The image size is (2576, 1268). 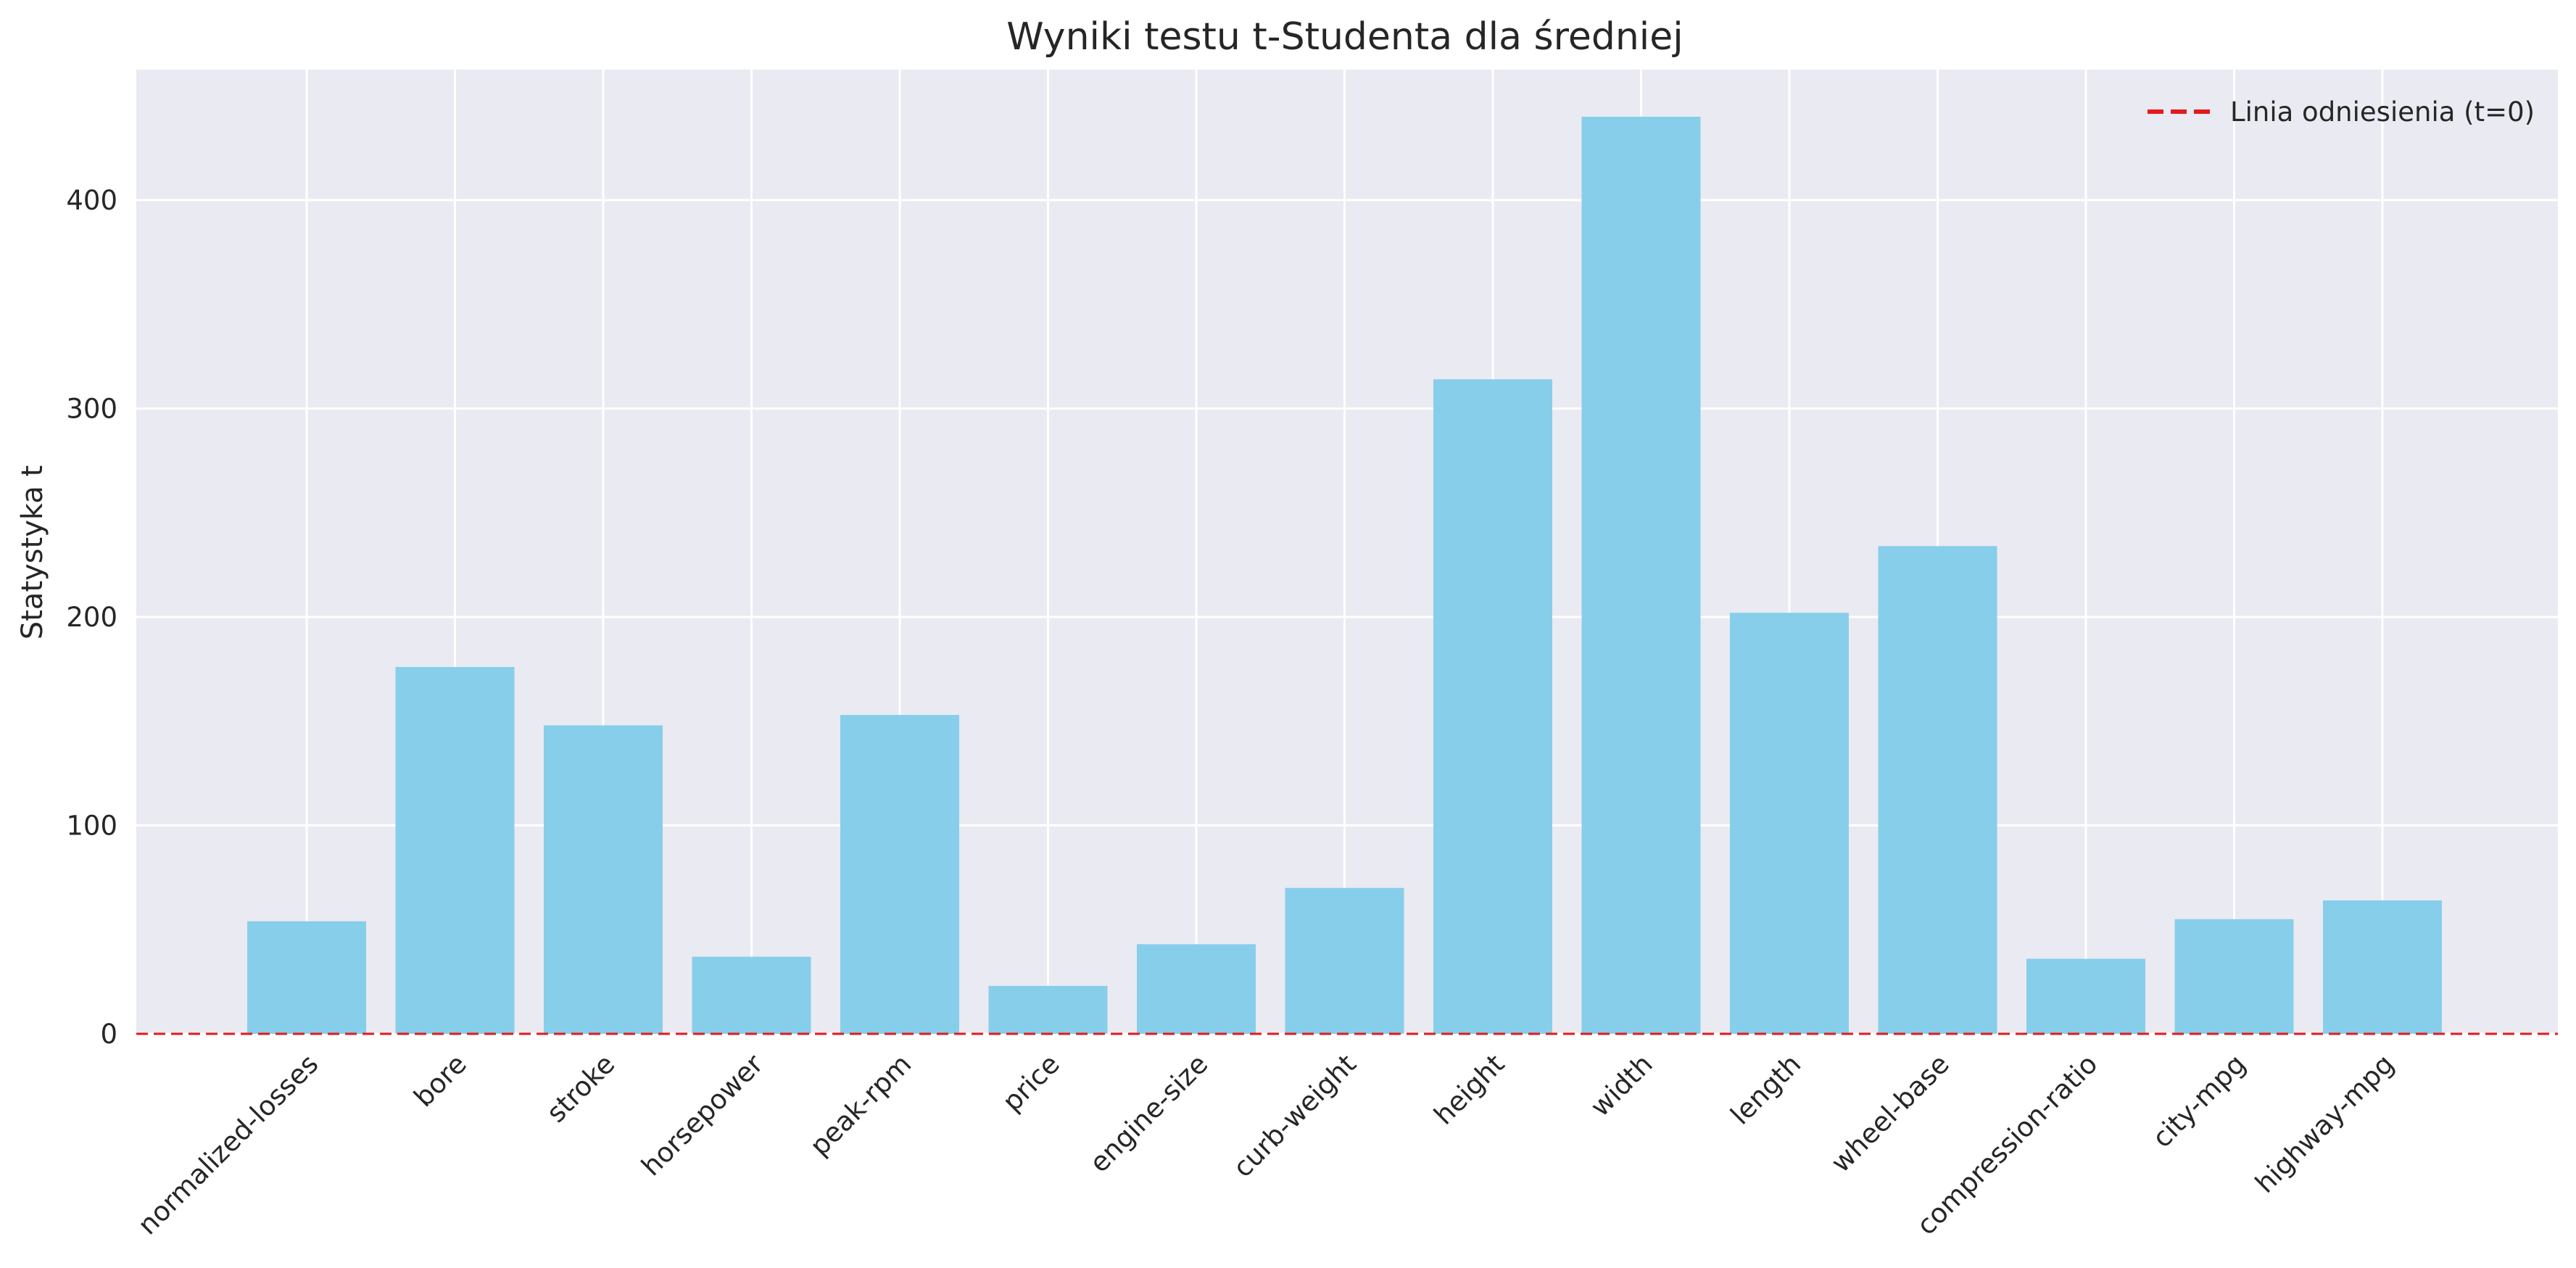 I want to click on bar-horsepower, so click(x=751, y=995).